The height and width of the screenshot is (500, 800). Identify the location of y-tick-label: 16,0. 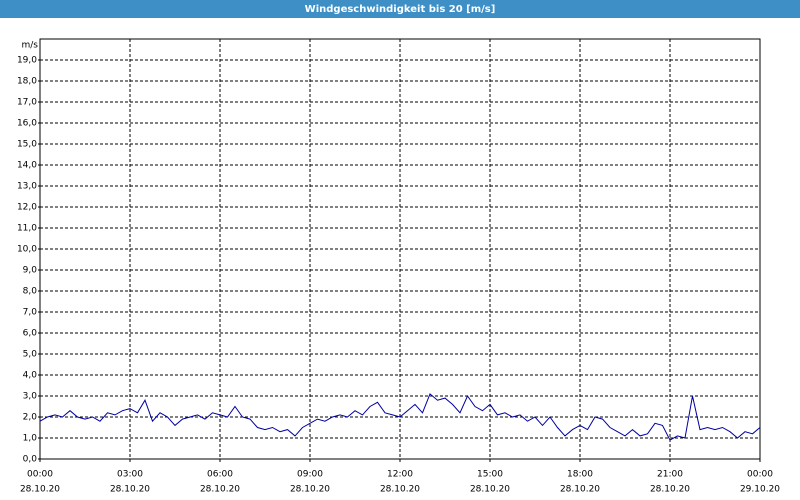
(27, 124).